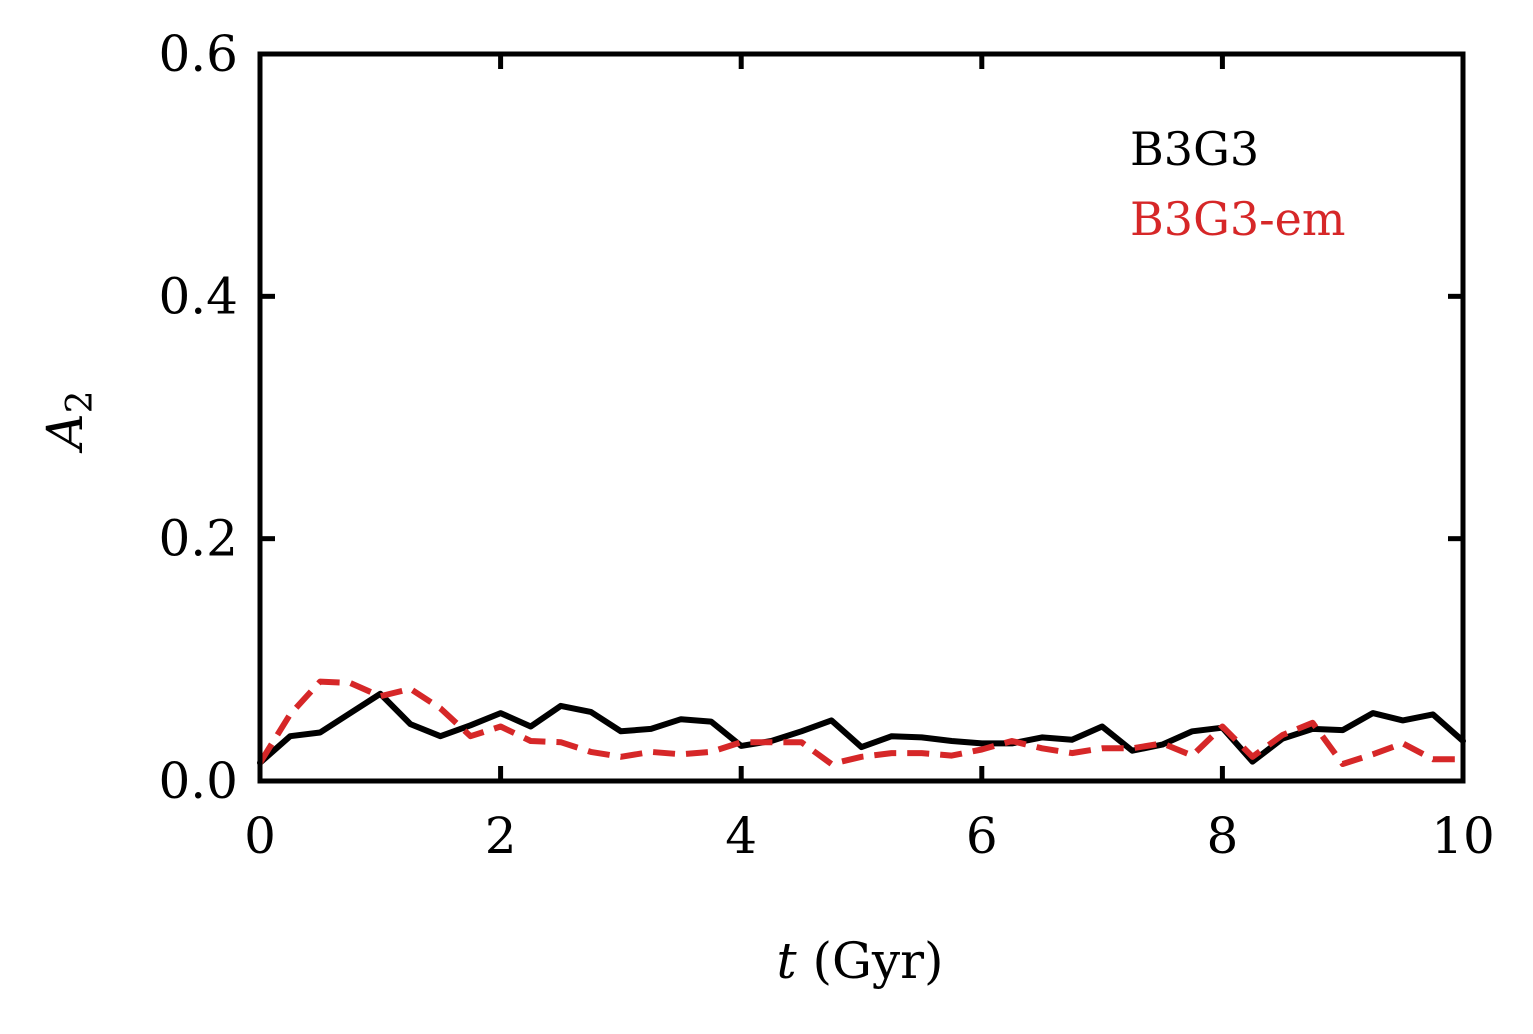 This screenshot has height=1034, width=1533. I want to click on x-tick-label: 8, so click(1222, 836).